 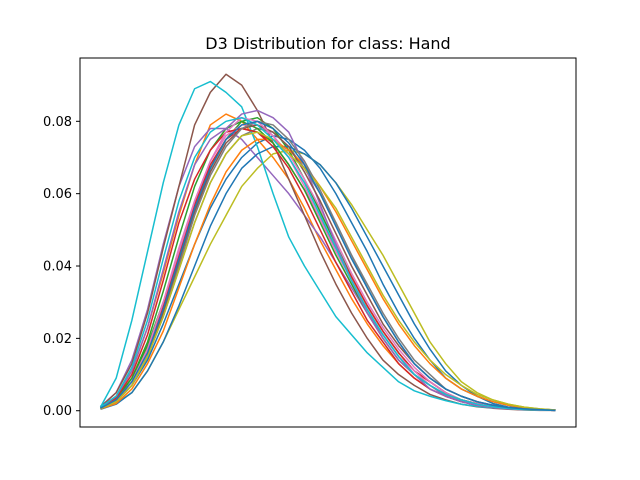 I want to click on y-axis: 0.00 0.02 0.04 0.06 0.08, so click(x=61, y=267).